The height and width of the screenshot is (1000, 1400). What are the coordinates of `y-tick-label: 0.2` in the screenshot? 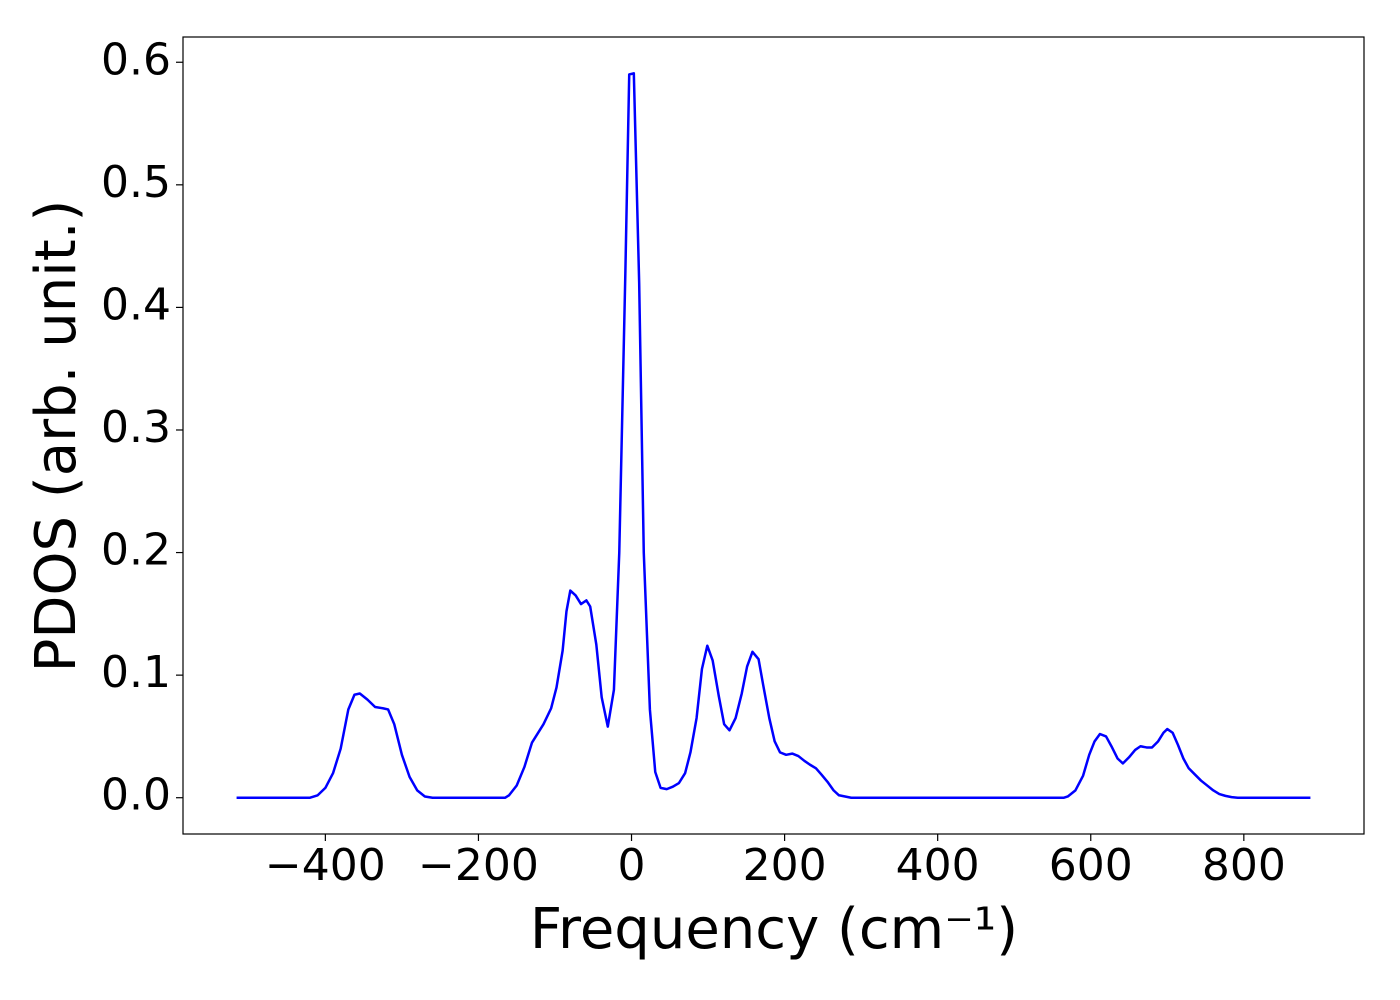 It's located at (136, 550).